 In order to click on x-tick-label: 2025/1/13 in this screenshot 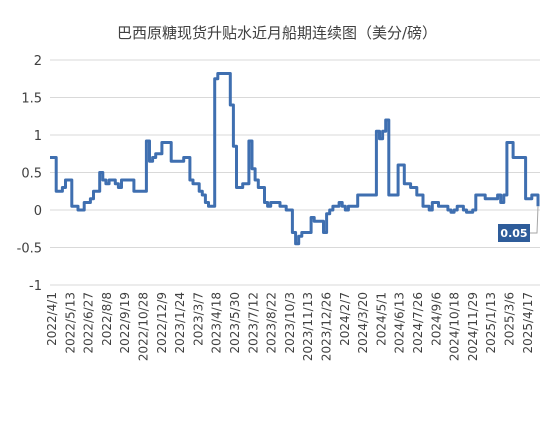, I will do `click(491, 323)`.